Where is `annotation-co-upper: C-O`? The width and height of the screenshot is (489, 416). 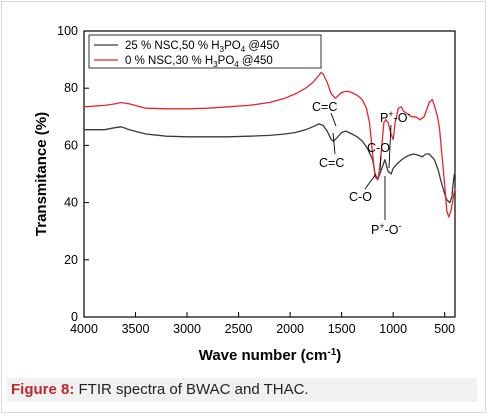 annotation-co-upper: C-O is located at coordinates (378, 148).